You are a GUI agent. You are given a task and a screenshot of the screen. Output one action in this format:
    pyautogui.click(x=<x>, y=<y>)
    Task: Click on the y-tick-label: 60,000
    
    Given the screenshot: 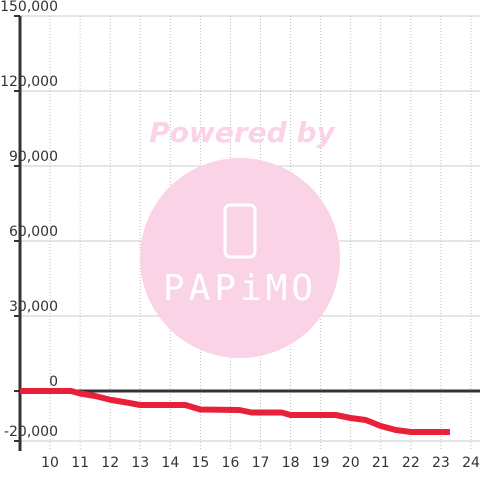 What is the action you would take?
    pyautogui.click(x=33, y=232)
    